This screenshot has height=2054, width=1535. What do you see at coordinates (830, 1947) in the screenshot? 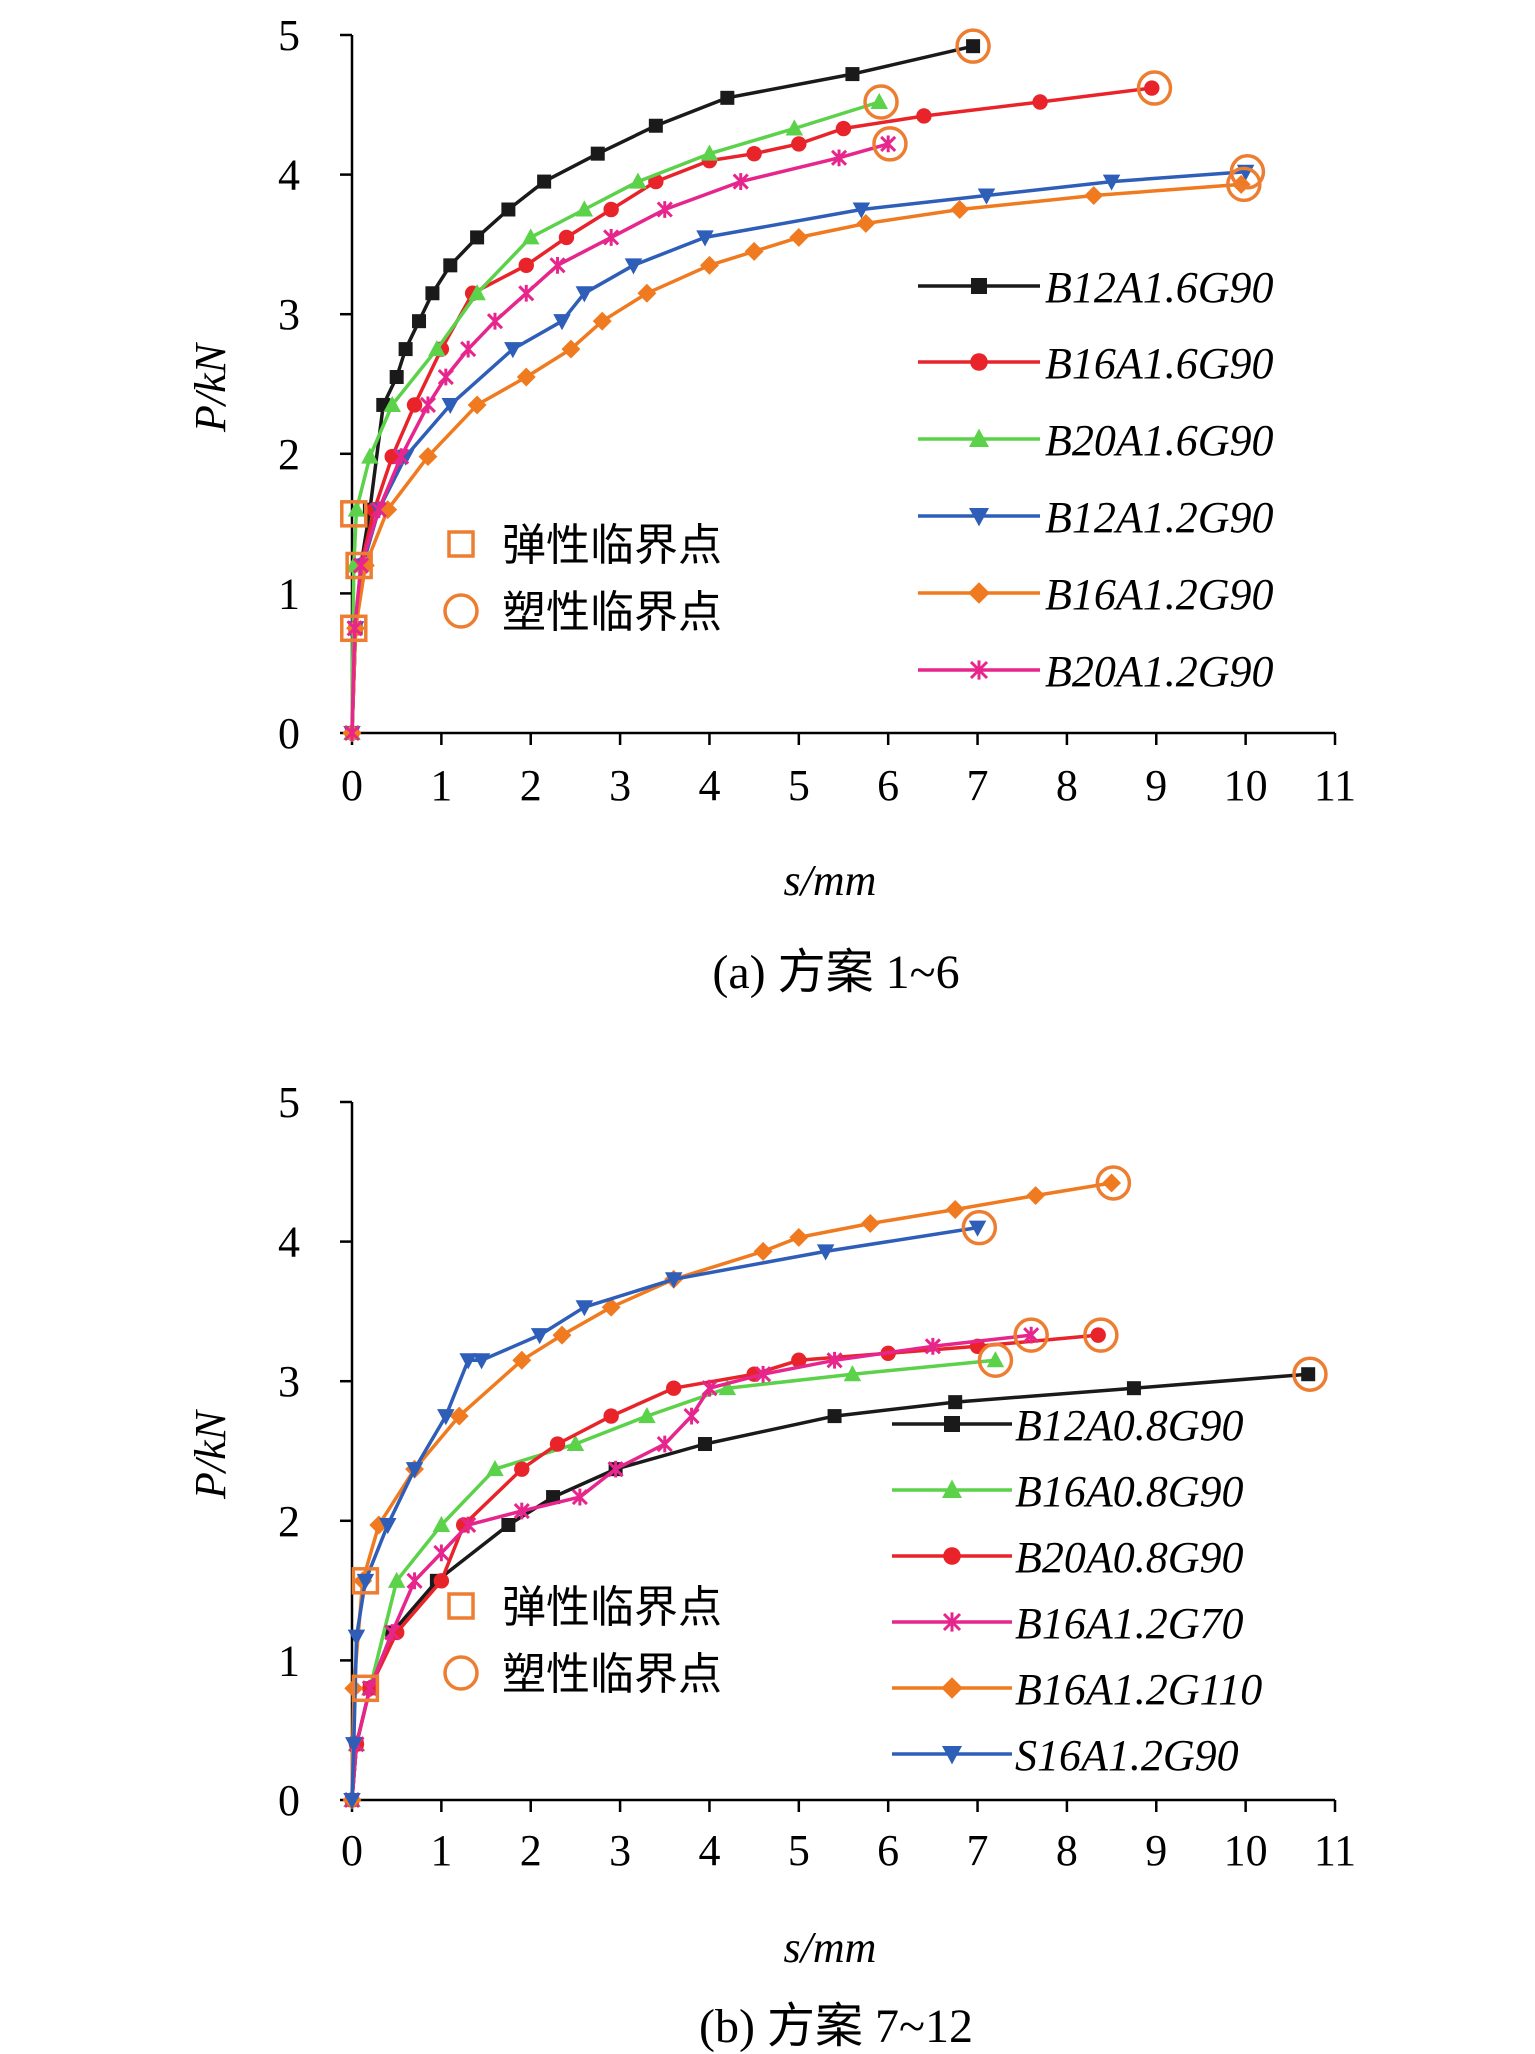
I see `chart-b-xlabel: s/mm` at bounding box center [830, 1947].